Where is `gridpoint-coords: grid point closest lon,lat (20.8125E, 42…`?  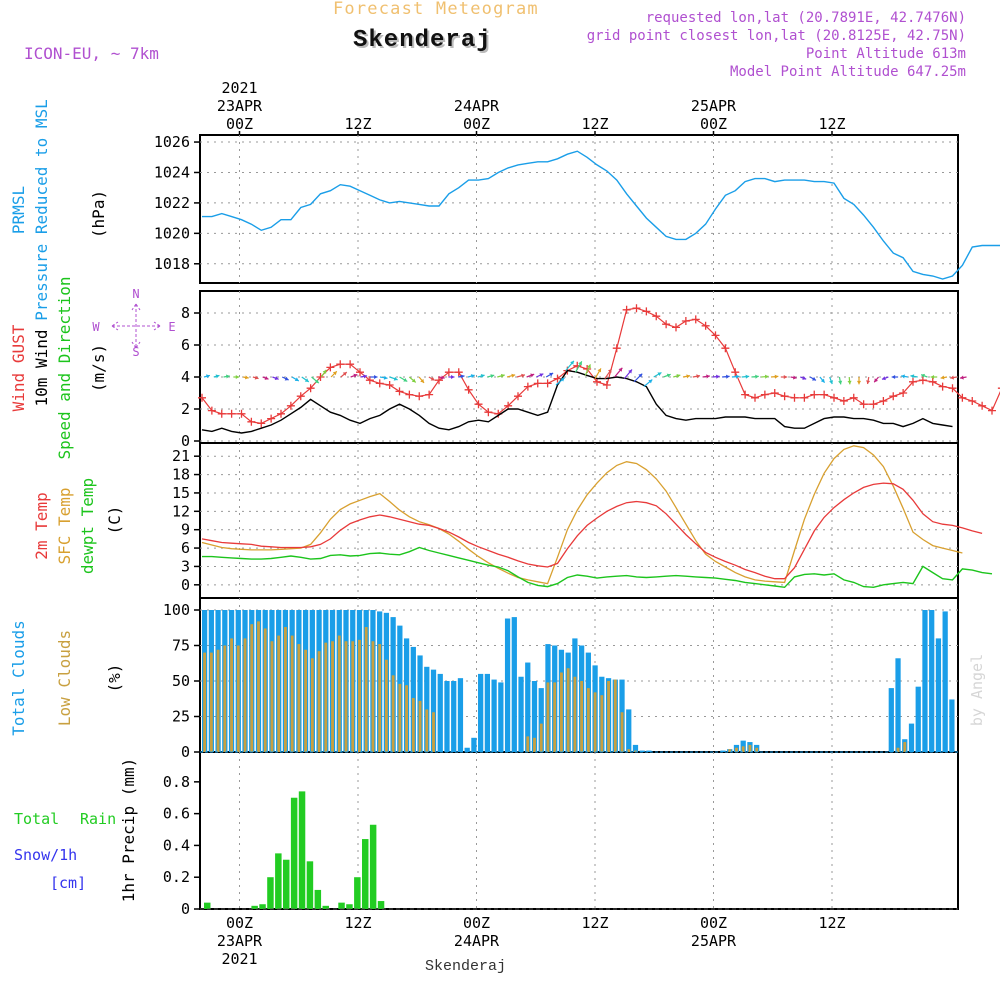
gridpoint-coords: grid point closest lon,lat (20.8125E, 42… is located at coordinates (776, 36).